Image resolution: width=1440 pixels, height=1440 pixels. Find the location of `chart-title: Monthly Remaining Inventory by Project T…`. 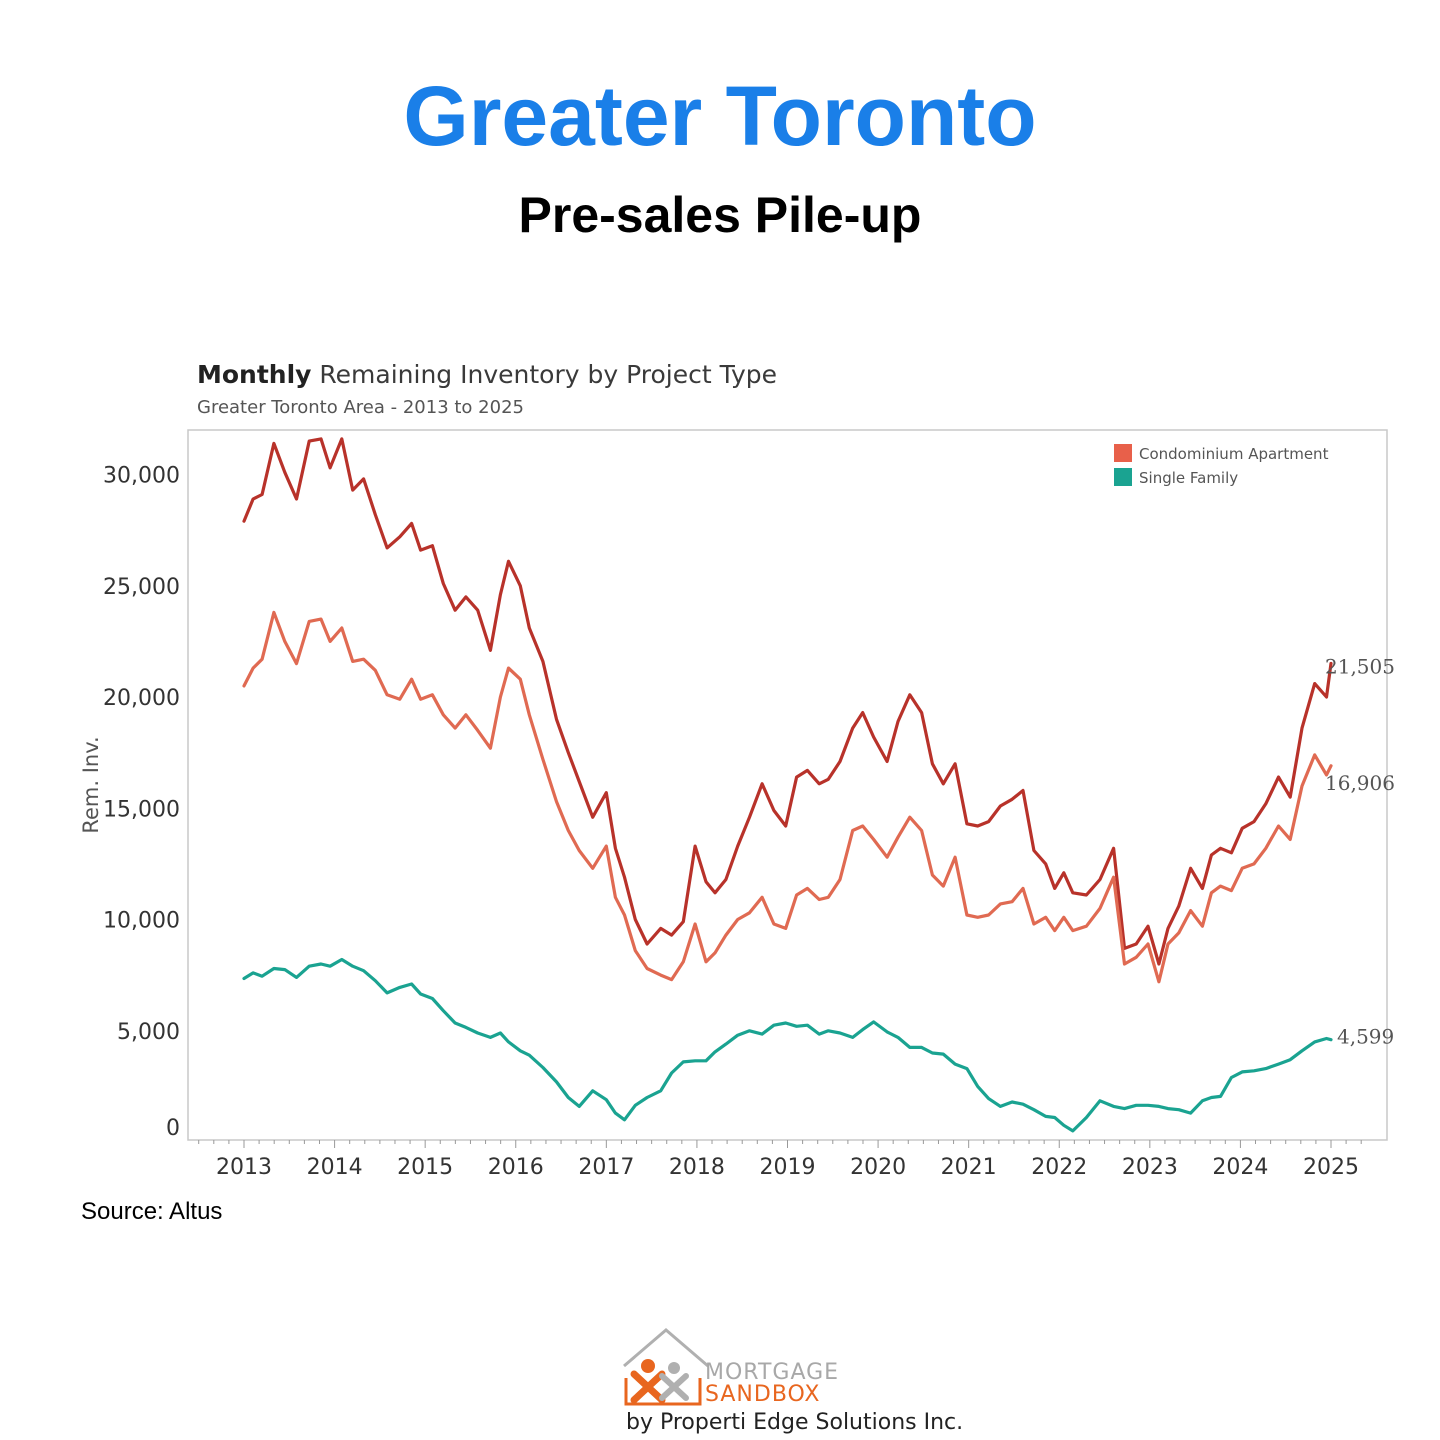

chart-title: Monthly Remaining Inventory by Project T… is located at coordinates (487, 374).